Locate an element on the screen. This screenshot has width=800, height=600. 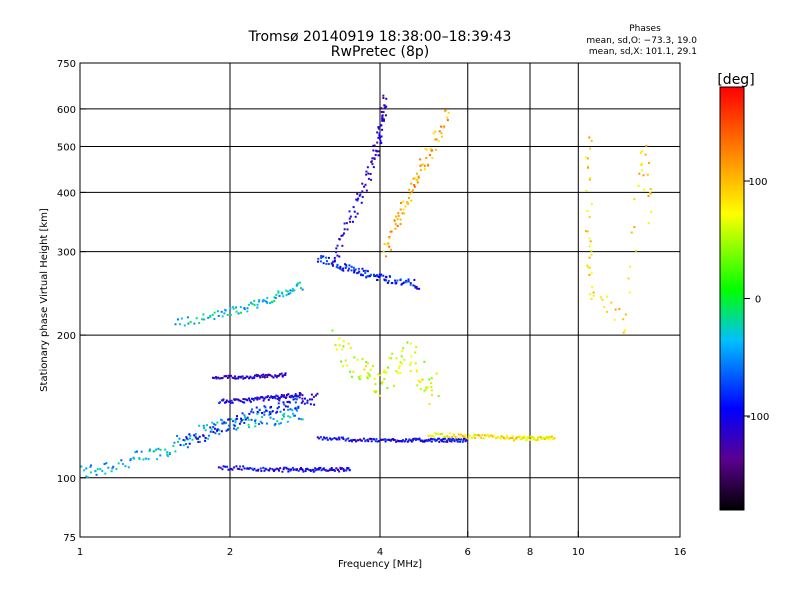
chart-subtitle: RwPretec (8p) is located at coordinates (380, 52).